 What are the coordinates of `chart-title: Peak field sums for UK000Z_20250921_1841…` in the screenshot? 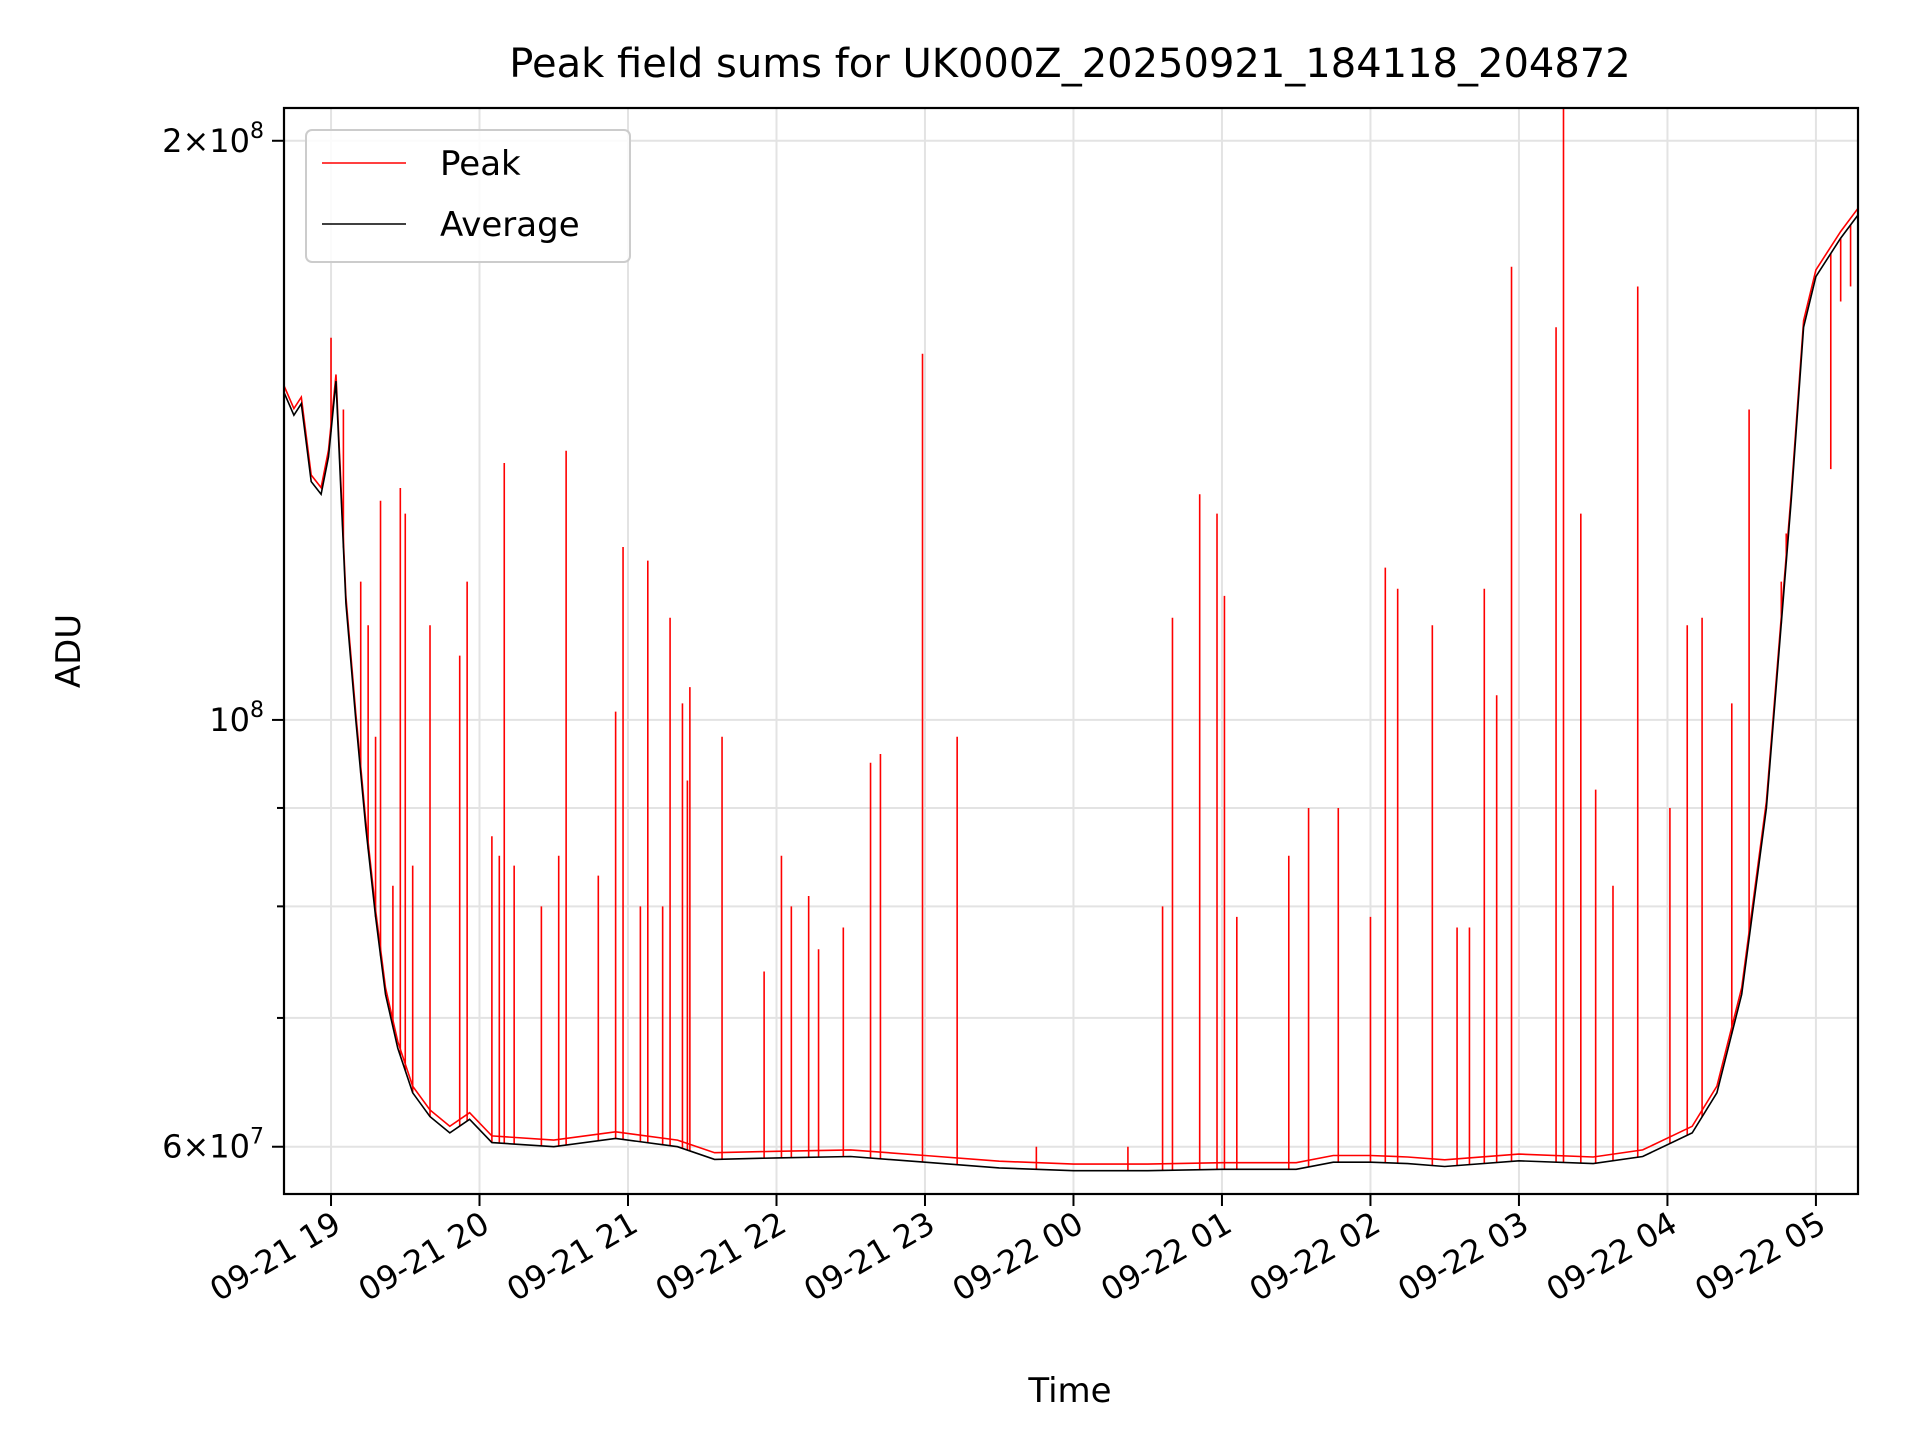 It's located at (1069, 64).